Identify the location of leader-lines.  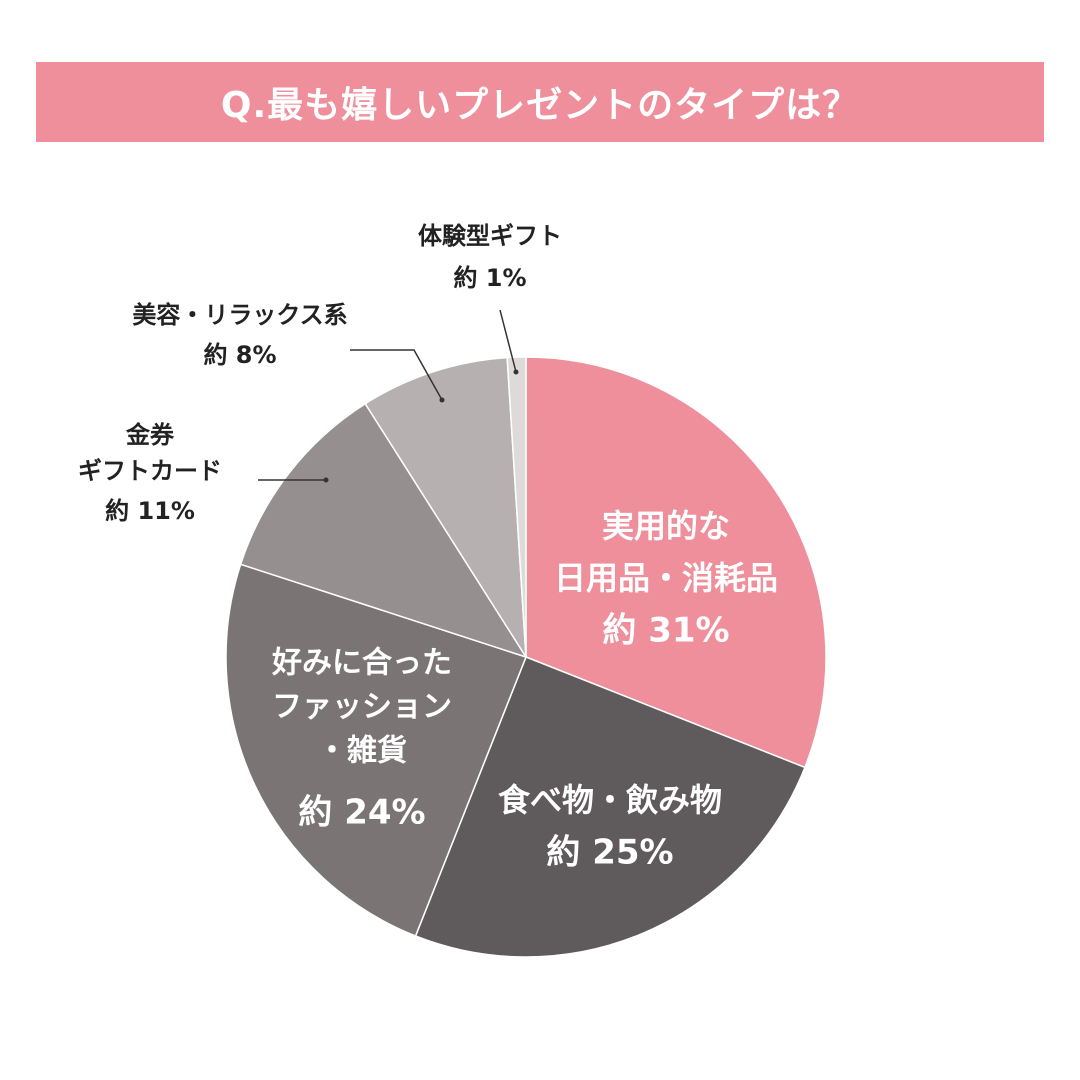
(388, 396).